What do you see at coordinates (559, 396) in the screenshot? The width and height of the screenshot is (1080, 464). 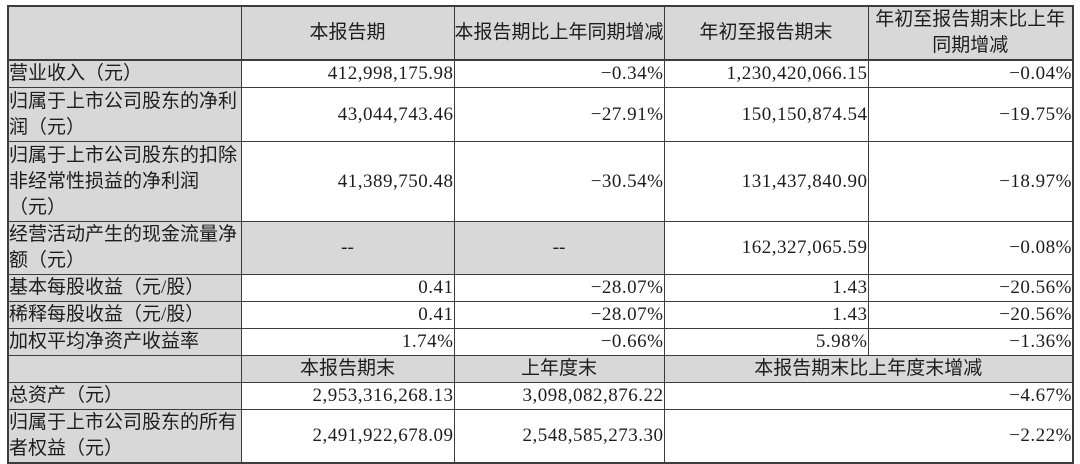 I see `value-cell: 3,098,082,876.22` at bounding box center [559, 396].